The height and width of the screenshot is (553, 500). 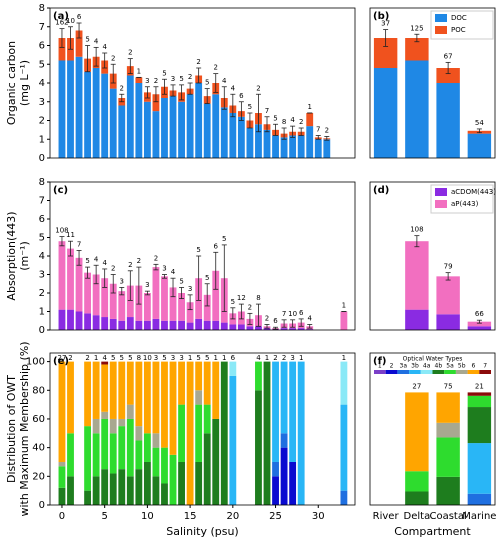 I want to click on count-label: 162, so click(x=61, y=23).